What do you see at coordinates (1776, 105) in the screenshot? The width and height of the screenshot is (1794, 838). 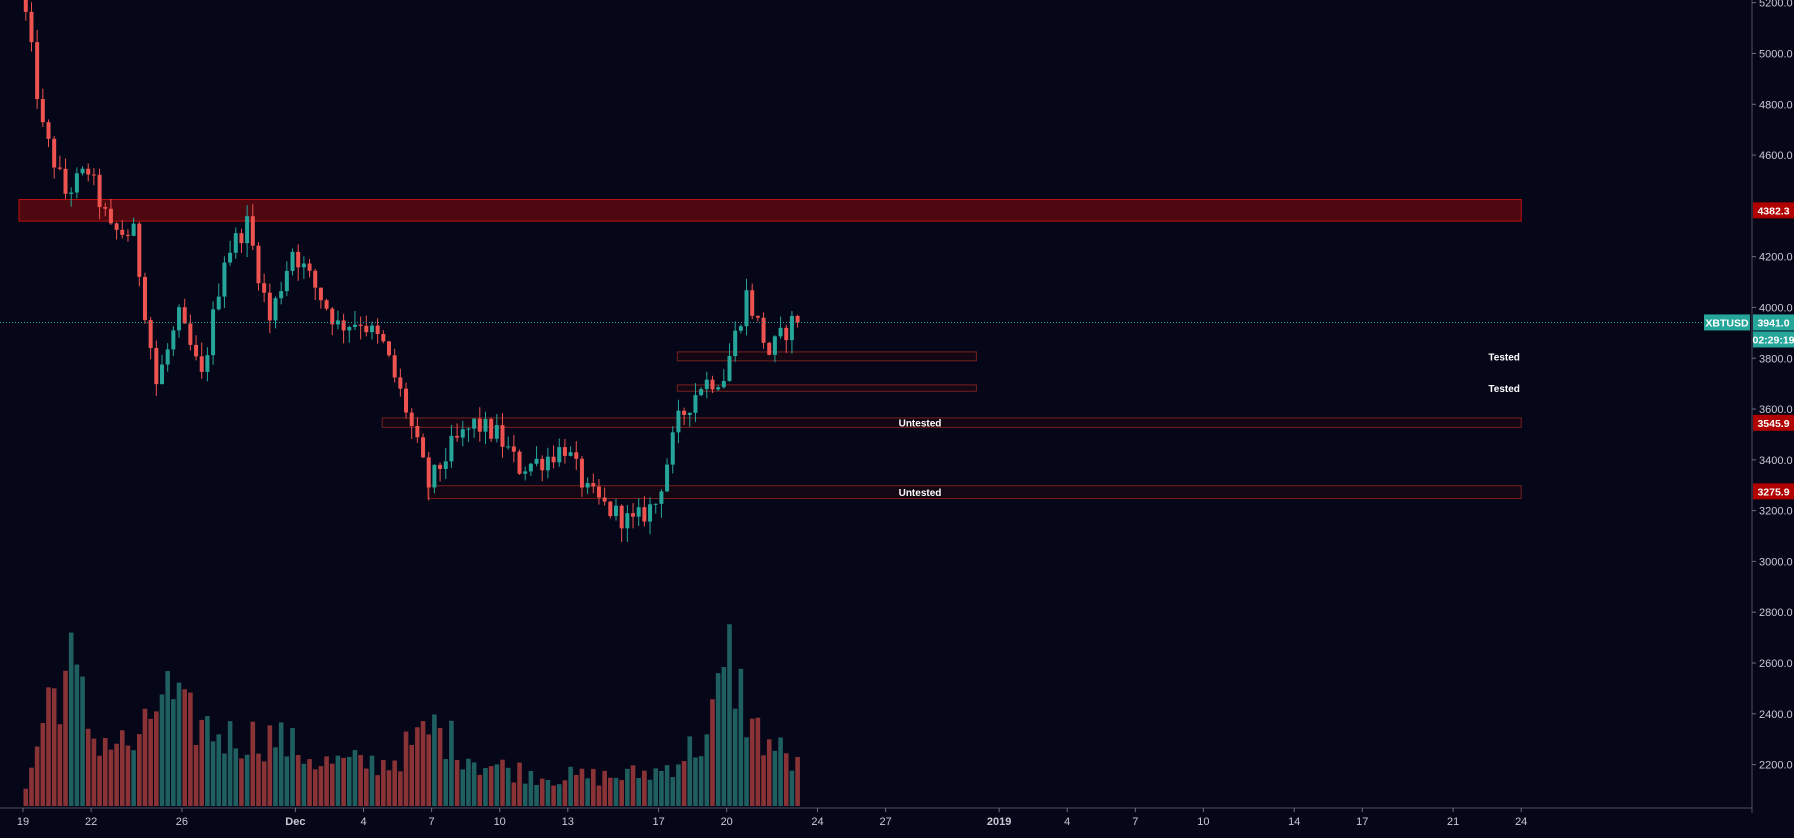 I see `y-tick-label: 4800.0` at bounding box center [1776, 105].